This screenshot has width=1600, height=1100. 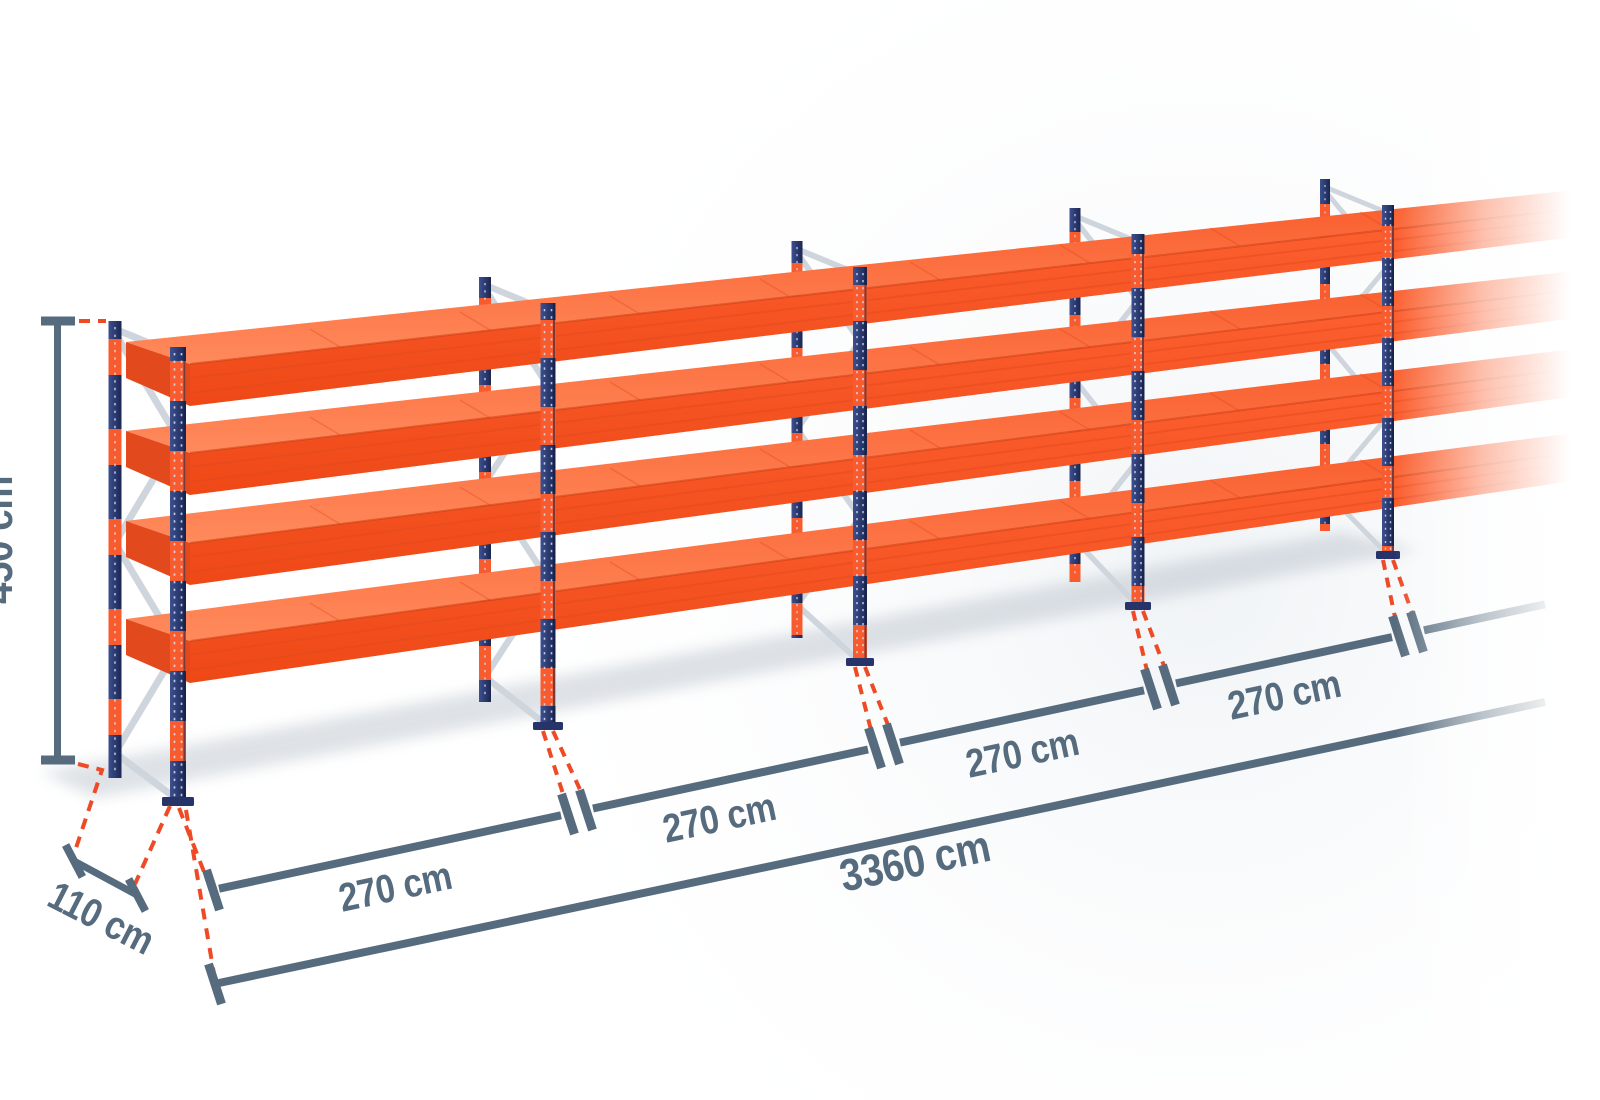 What do you see at coordinates (11, 540) in the screenshot?
I see `height-dimension-label: 450 cm` at bounding box center [11, 540].